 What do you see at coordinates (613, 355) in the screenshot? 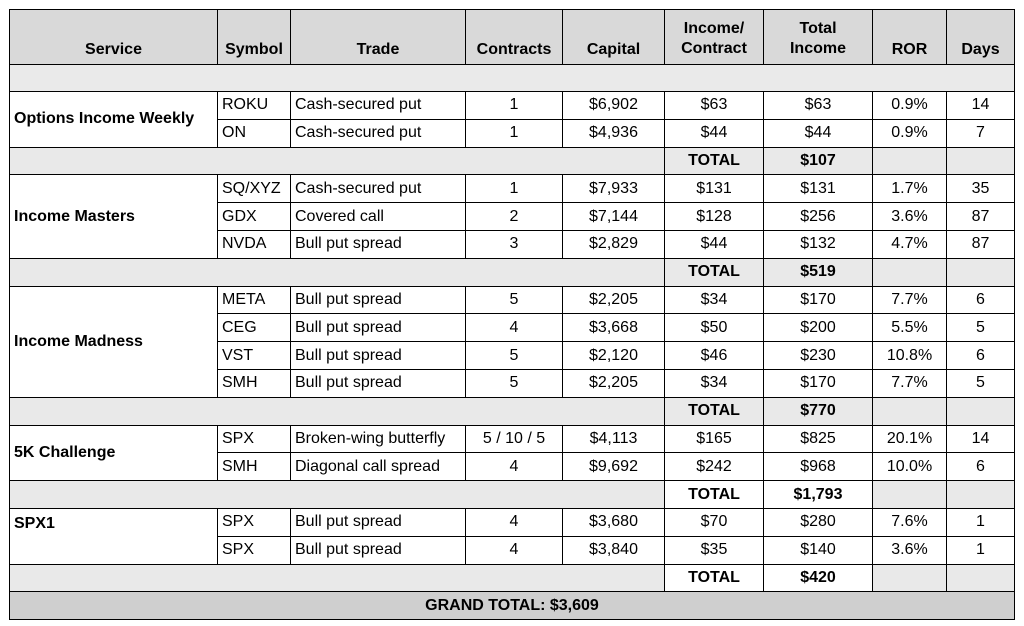
I see `capital-cell: $2,120` at bounding box center [613, 355].